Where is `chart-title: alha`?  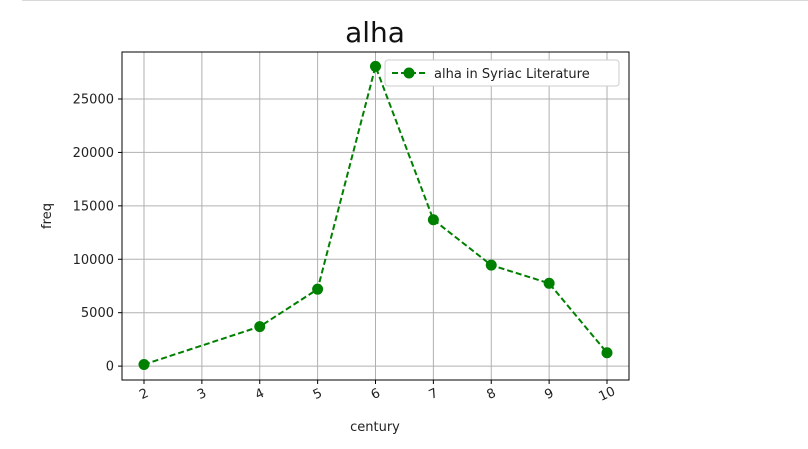 chart-title: alha is located at coordinates (375, 32).